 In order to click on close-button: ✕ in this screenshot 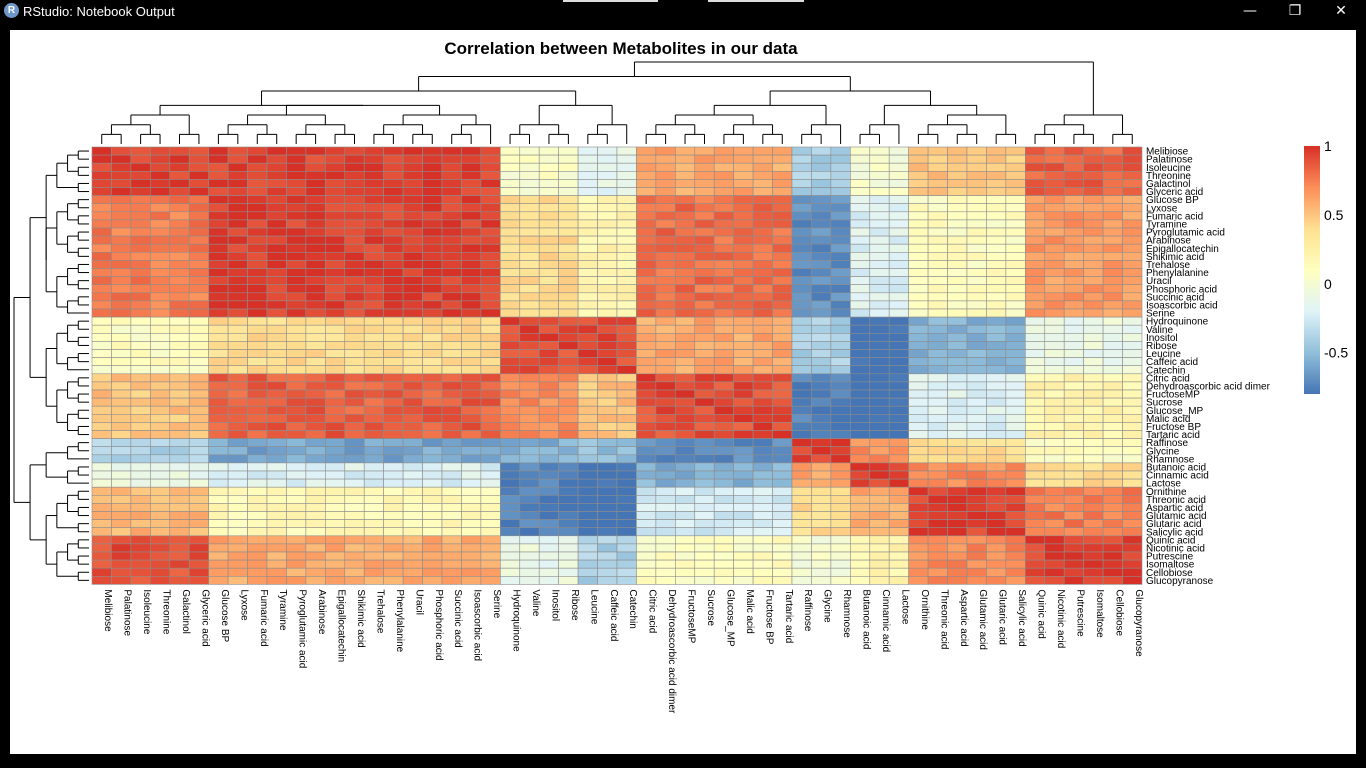, I will do `click(1341, 11)`.